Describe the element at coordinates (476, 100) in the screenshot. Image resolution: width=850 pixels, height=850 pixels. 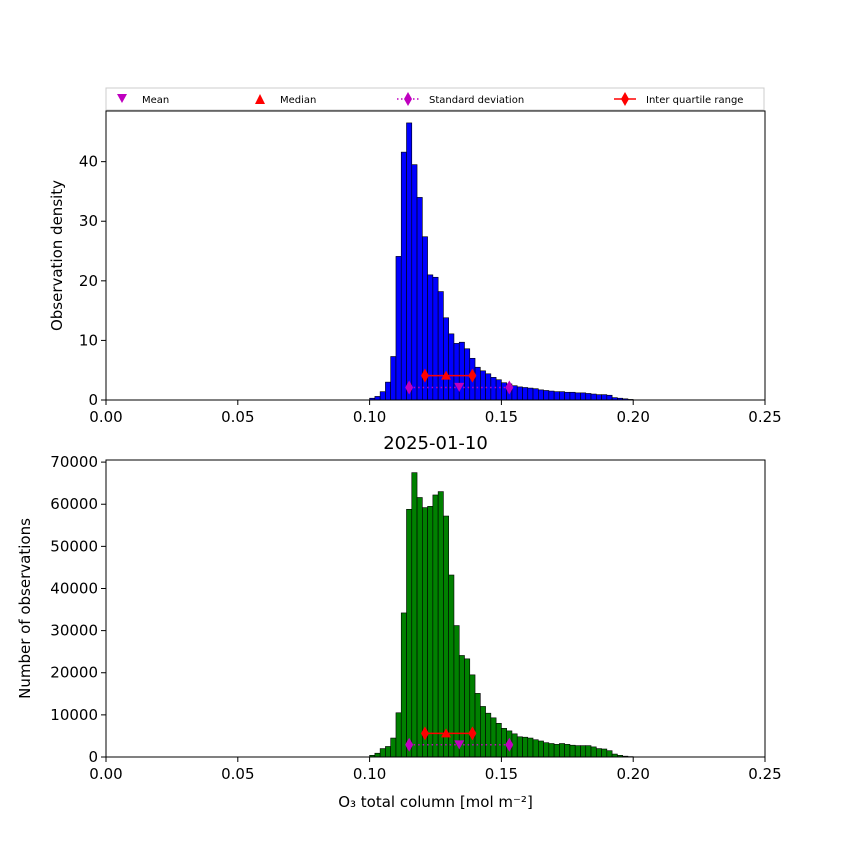
I see `legend-label-std: Standard deviation` at that location.